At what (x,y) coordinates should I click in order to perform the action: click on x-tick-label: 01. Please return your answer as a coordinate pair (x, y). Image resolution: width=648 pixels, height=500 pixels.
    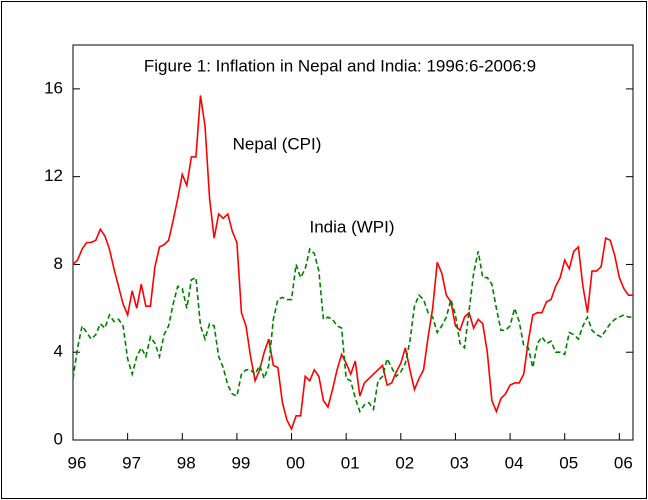
    Looking at the image, I should click on (350, 462).